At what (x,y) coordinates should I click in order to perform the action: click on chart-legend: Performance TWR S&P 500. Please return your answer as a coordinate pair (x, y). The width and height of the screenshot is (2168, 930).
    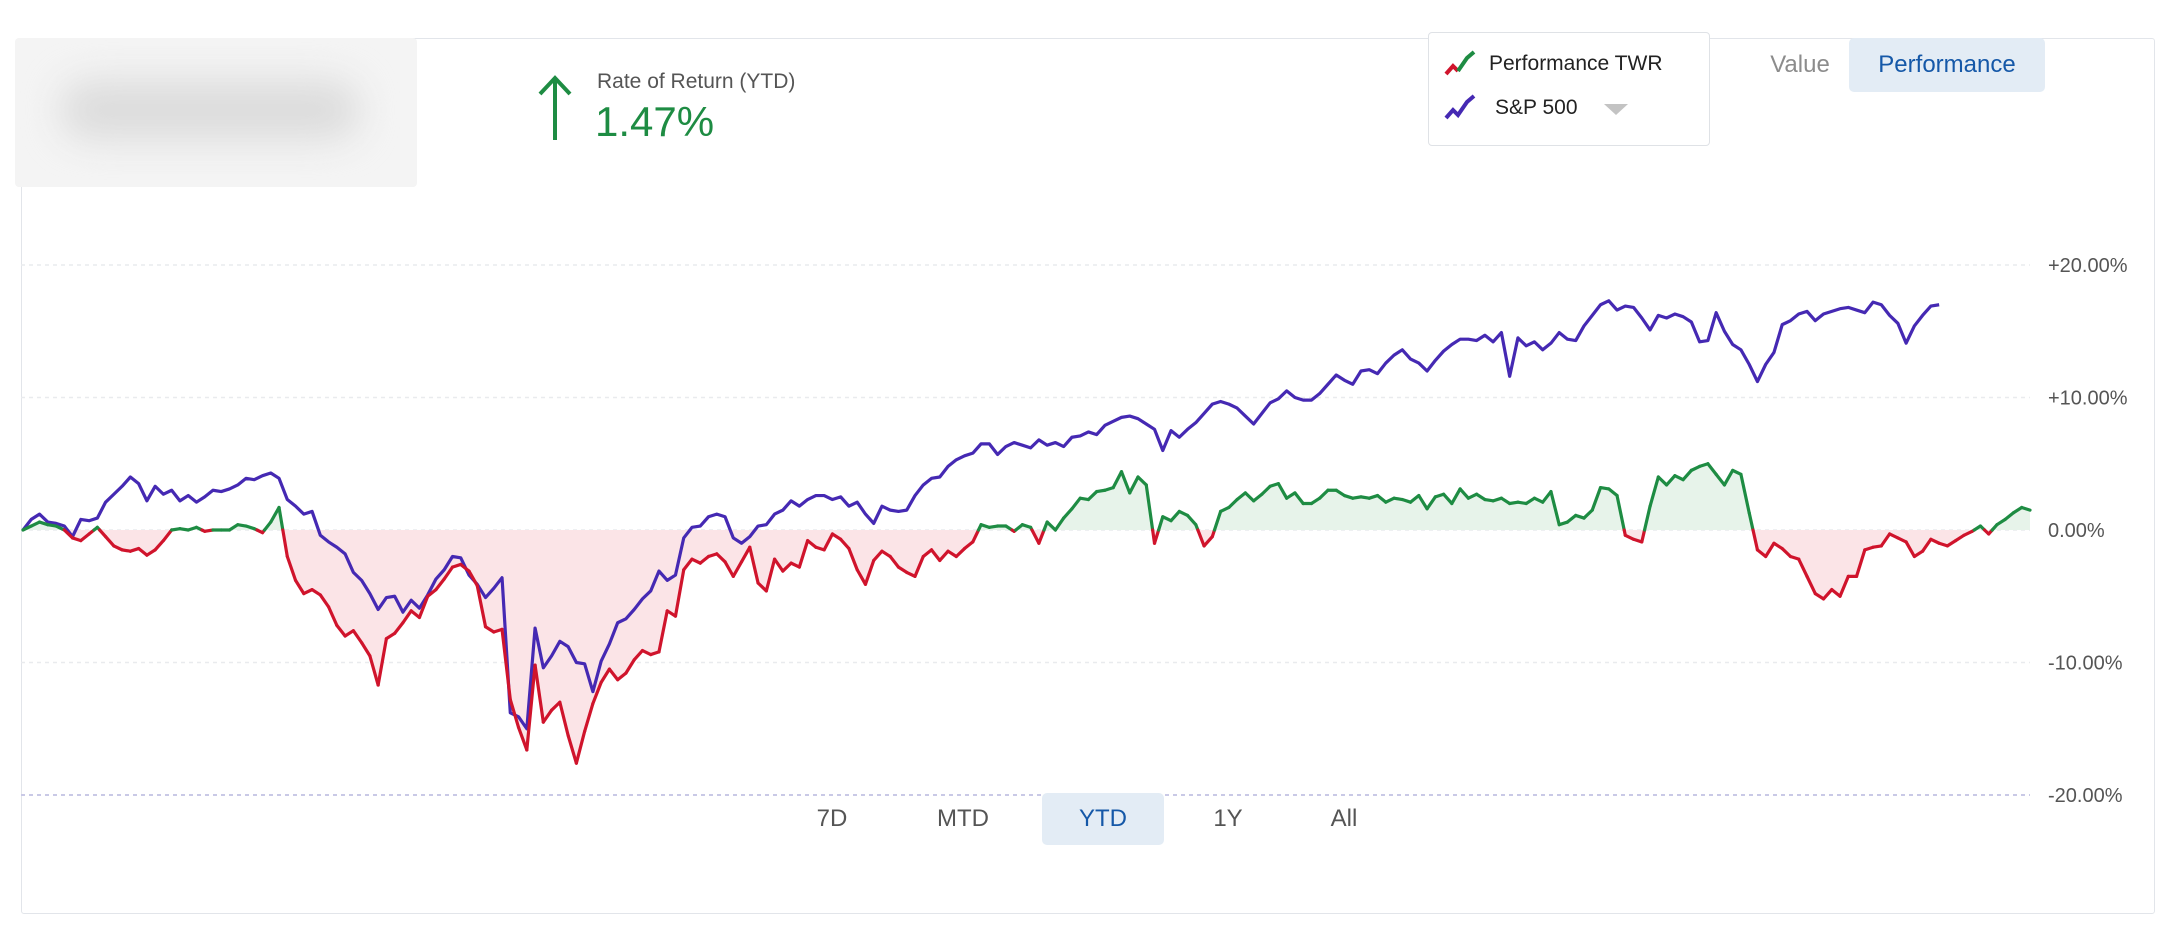
    Looking at the image, I should click on (1569, 89).